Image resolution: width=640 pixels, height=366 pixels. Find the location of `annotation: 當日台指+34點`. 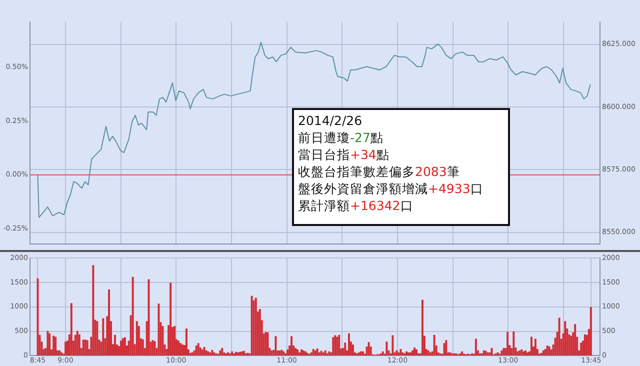

annotation: 當日台指+34點 is located at coordinates (344, 154).